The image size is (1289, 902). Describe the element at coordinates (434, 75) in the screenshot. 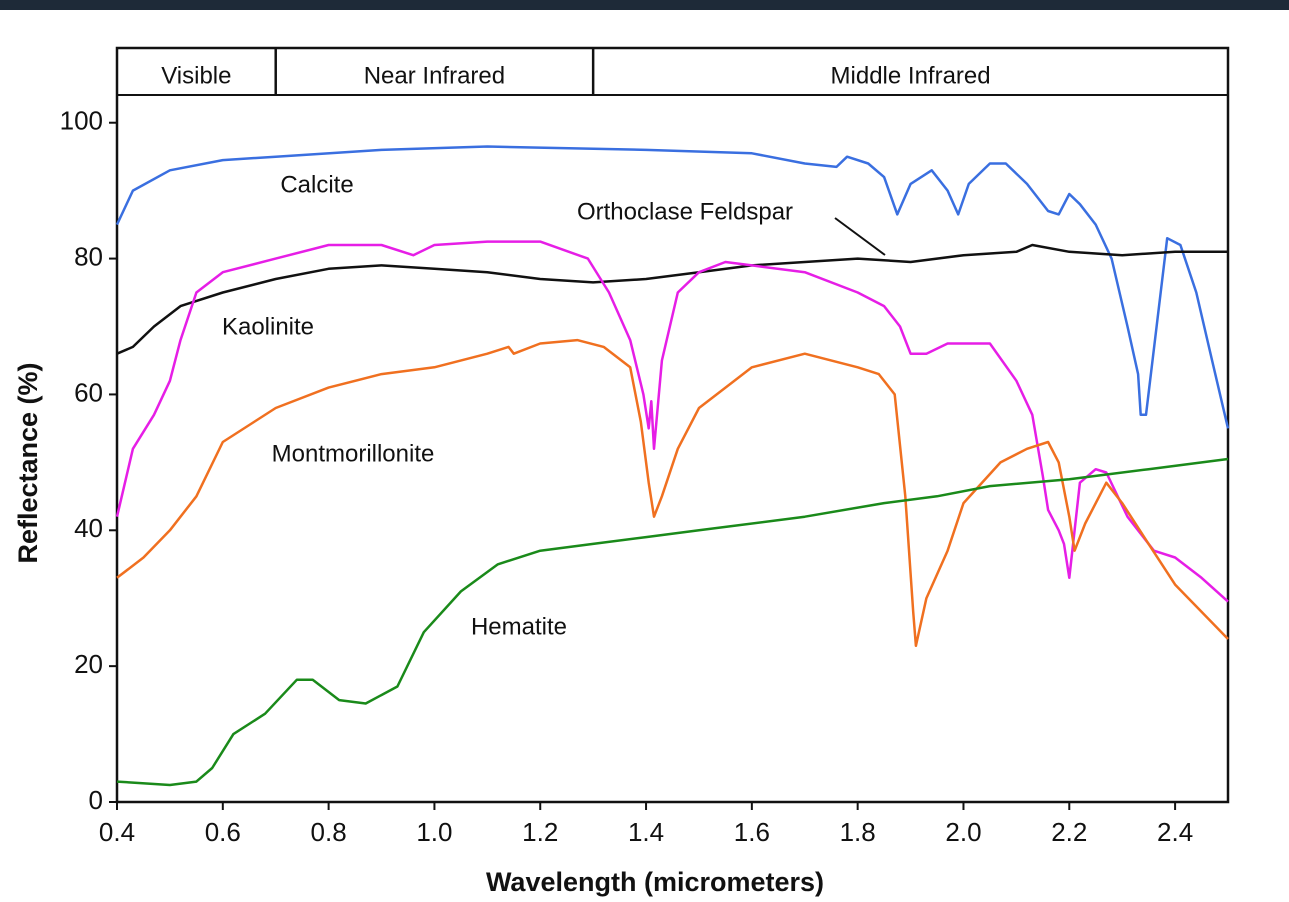

I see `region-label: Near Infrared` at that location.